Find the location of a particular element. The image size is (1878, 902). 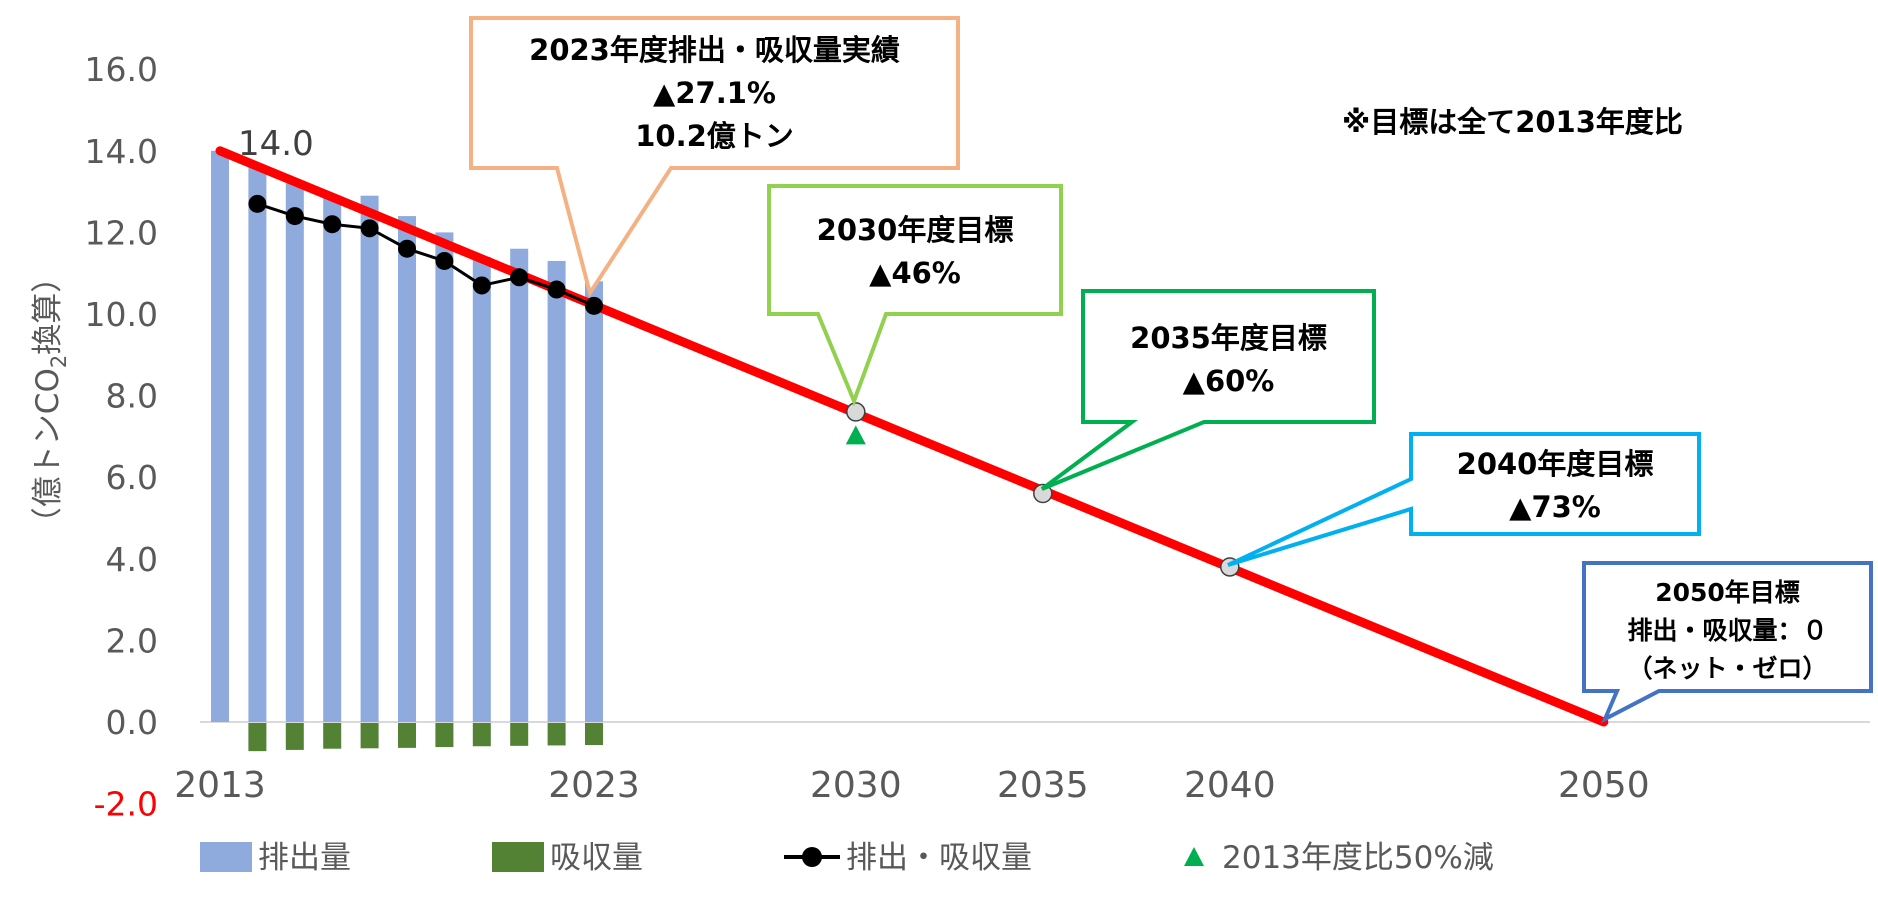

callout-text: 2050年目標 is located at coordinates (1727, 592).